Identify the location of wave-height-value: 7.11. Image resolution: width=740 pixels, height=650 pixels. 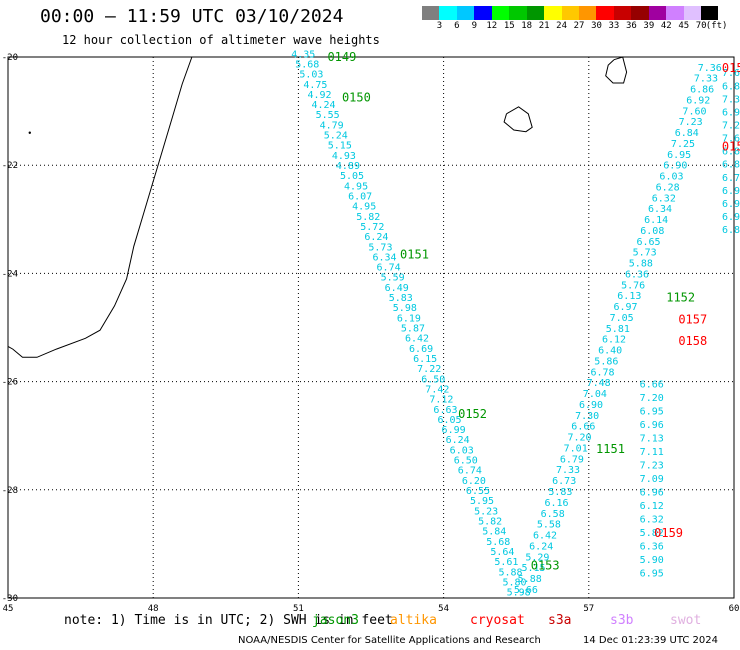
(652, 452).